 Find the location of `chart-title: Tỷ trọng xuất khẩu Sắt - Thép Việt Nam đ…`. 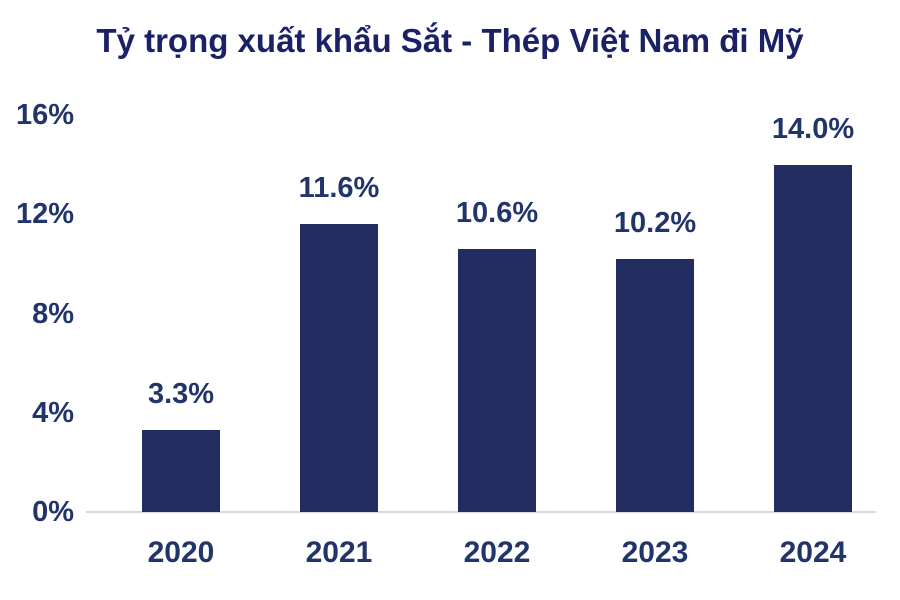

chart-title: Tỷ trọng xuất khẩu Sắt - Thép Việt Nam đ… is located at coordinates (450, 40).